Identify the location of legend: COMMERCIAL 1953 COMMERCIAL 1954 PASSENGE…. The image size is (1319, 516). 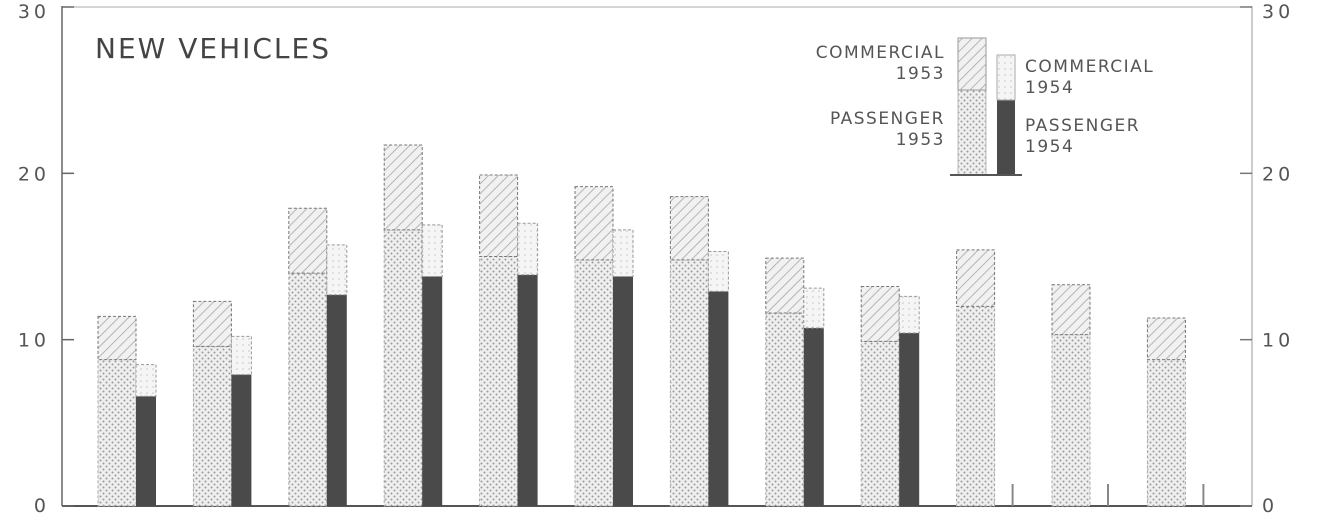
(985, 106).